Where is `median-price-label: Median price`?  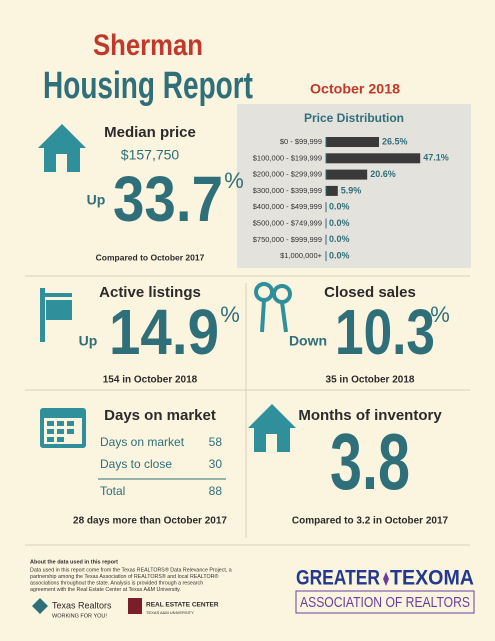 median-price-label: Median price is located at coordinates (150, 132).